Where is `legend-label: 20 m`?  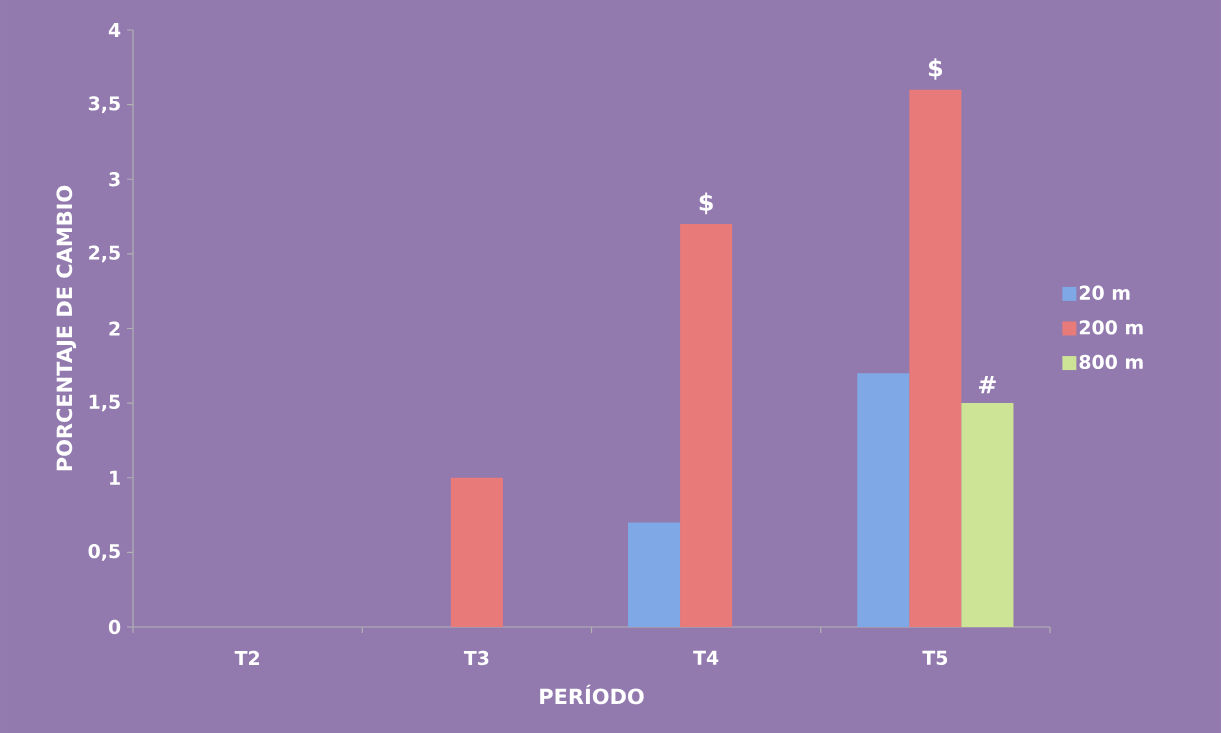 legend-label: 20 m is located at coordinates (1104, 292).